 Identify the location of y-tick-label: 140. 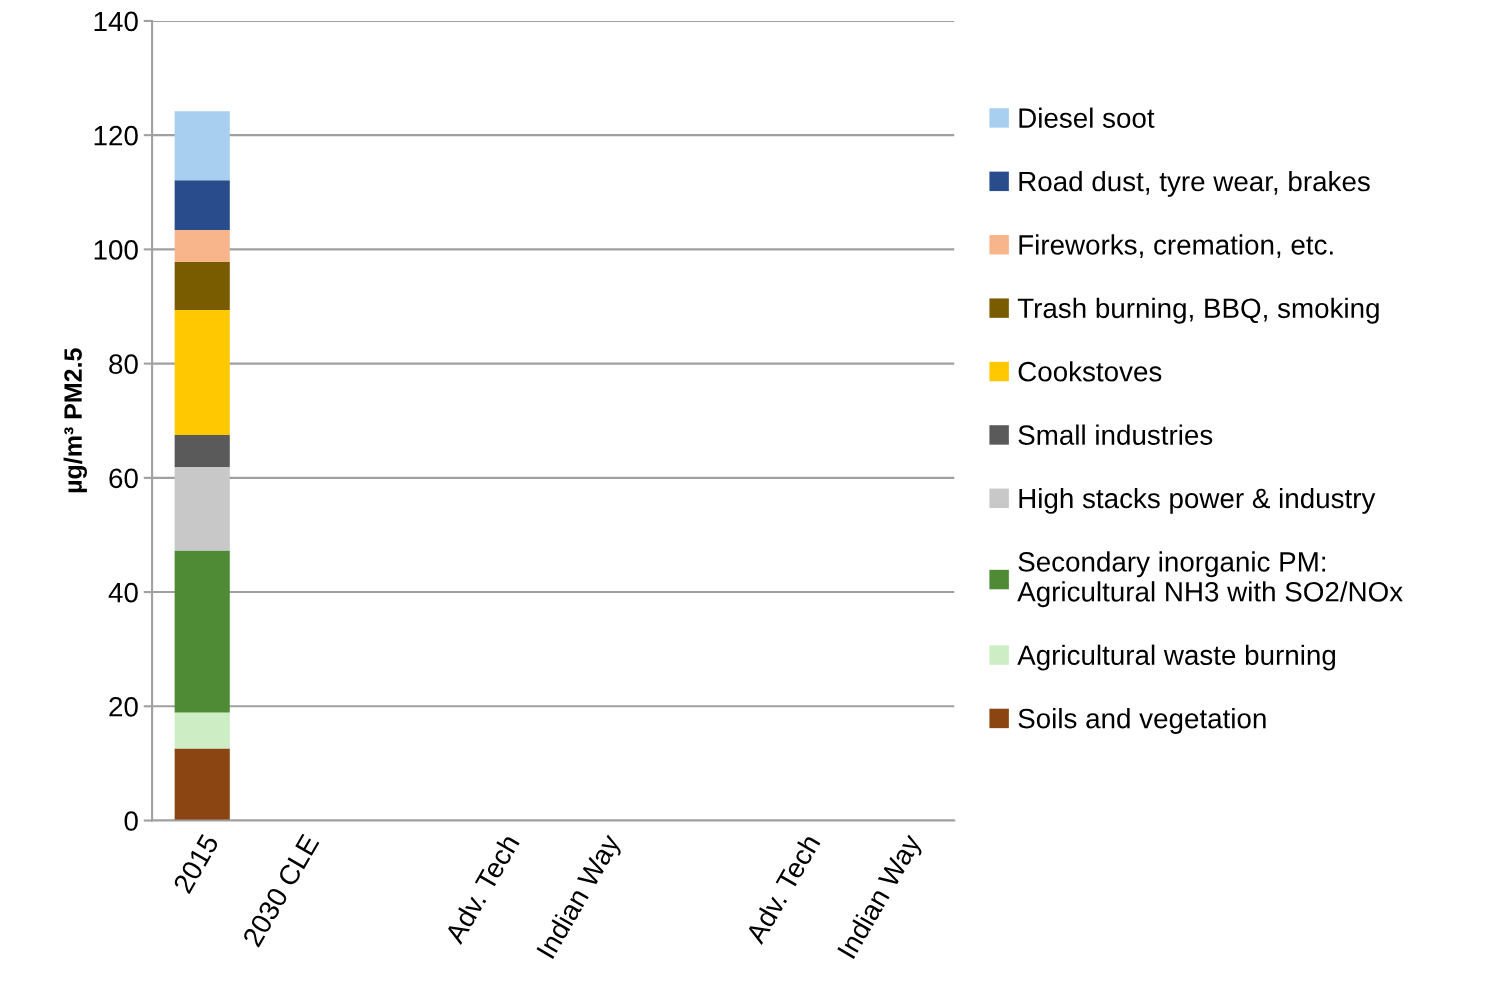
(116, 21).